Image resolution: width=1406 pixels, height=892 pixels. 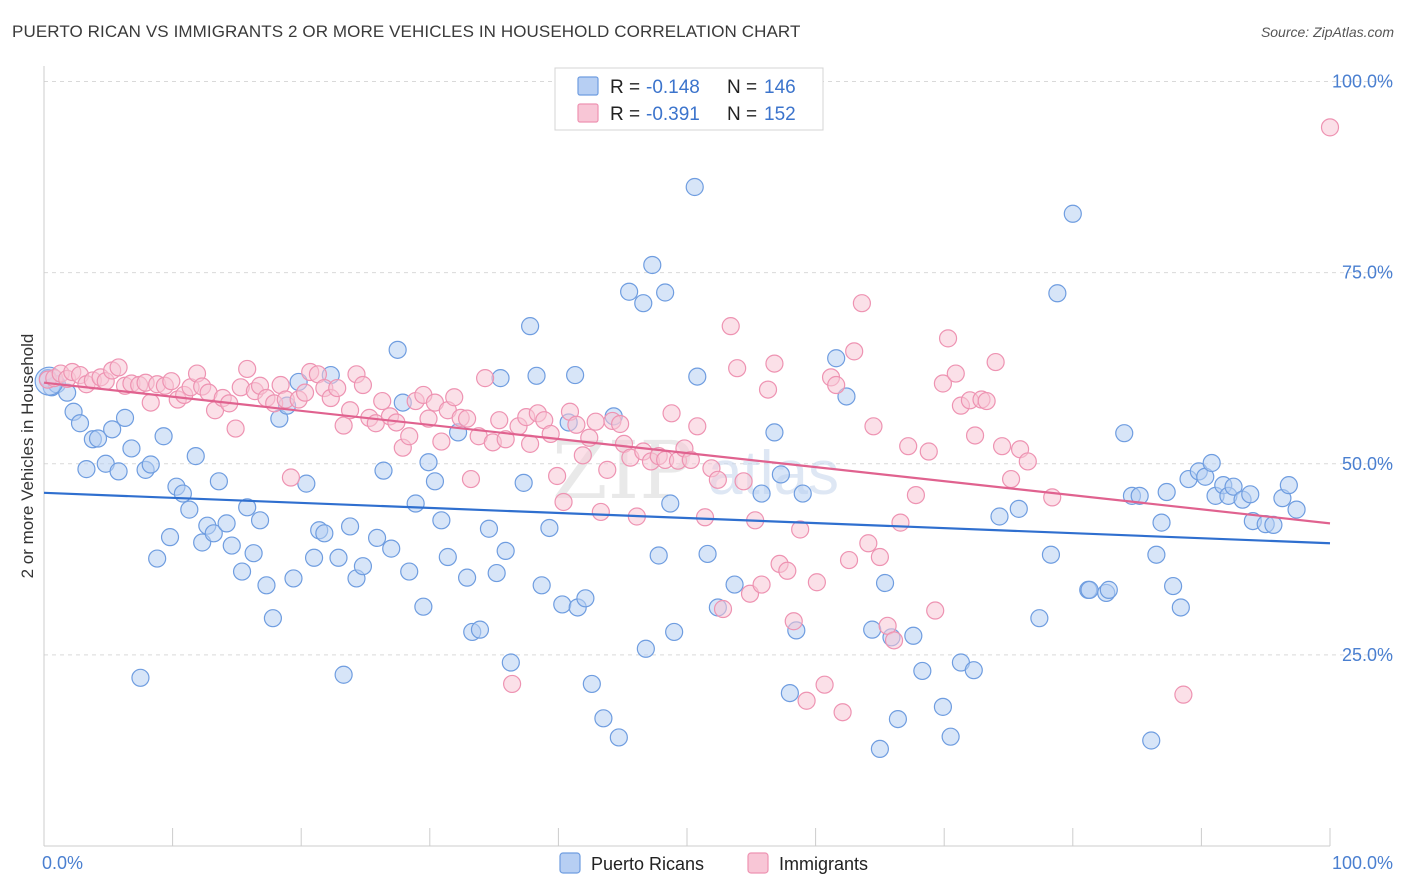 What do you see at coordinates (780, 87) in the screenshot?
I see `legend-n-value-1: 146` at bounding box center [780, 87].